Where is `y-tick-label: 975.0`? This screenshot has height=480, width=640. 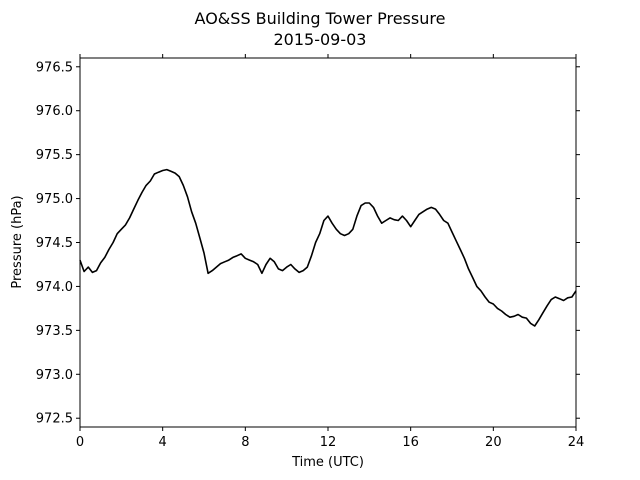 y-tick-label: 975.0 is located at coordinates (54, 199).